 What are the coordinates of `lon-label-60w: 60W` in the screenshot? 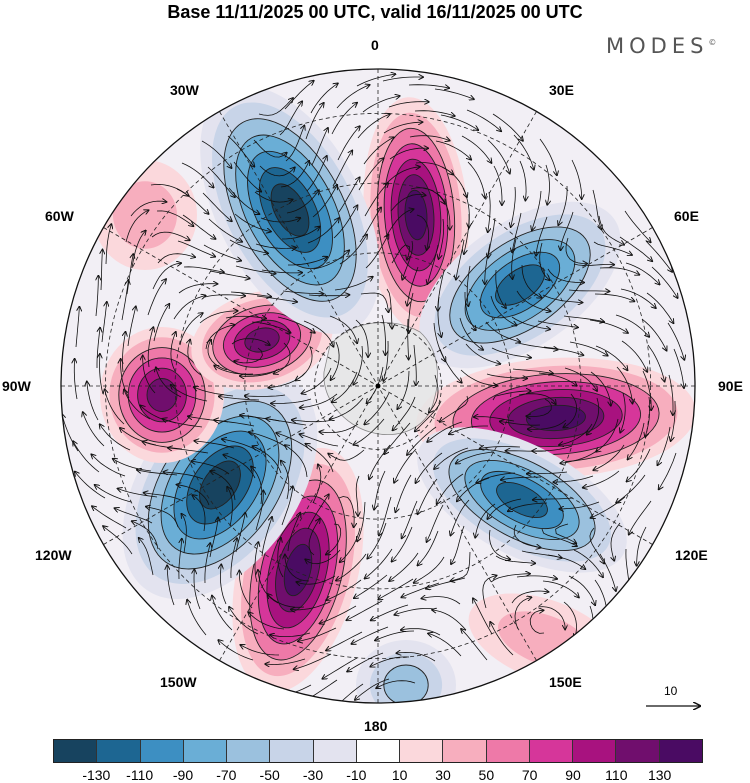 It's located at (59, 216).